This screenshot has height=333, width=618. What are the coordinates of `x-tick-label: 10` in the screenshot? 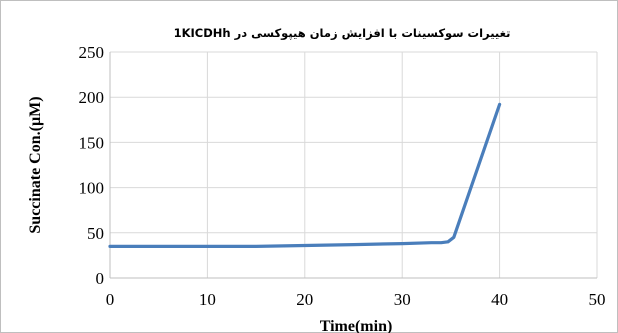 It's located at (207, 299).